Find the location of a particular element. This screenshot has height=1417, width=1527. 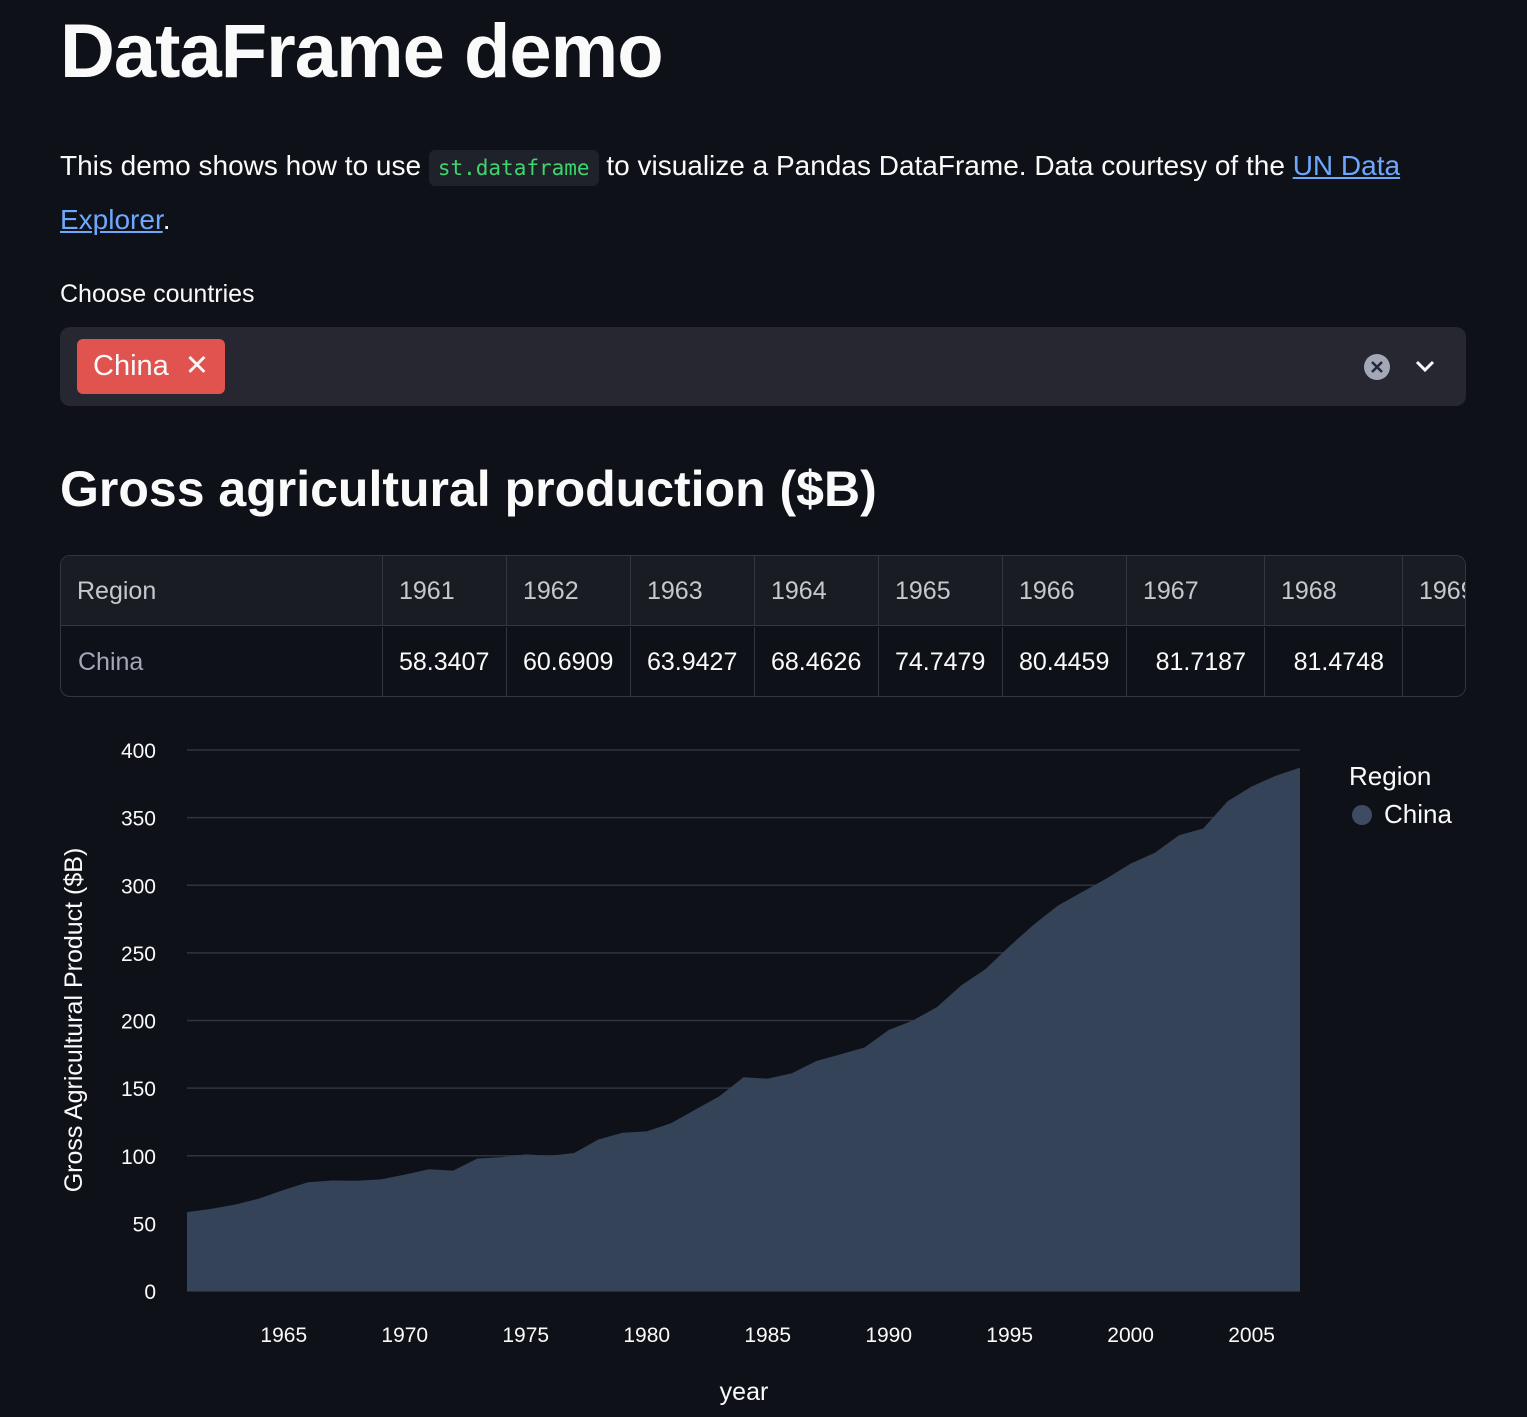

x-tick-label: 1995 is located at coordinates (1009, 1335).